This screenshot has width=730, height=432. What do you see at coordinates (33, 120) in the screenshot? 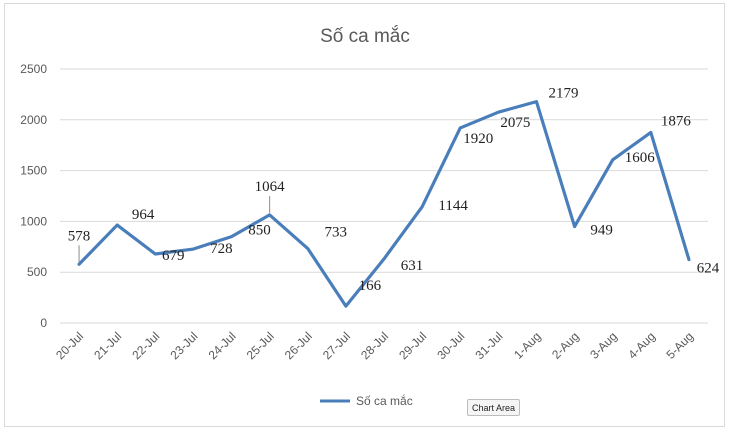
I see `y-tick-label: 2000` at bounding box center [33, 120].